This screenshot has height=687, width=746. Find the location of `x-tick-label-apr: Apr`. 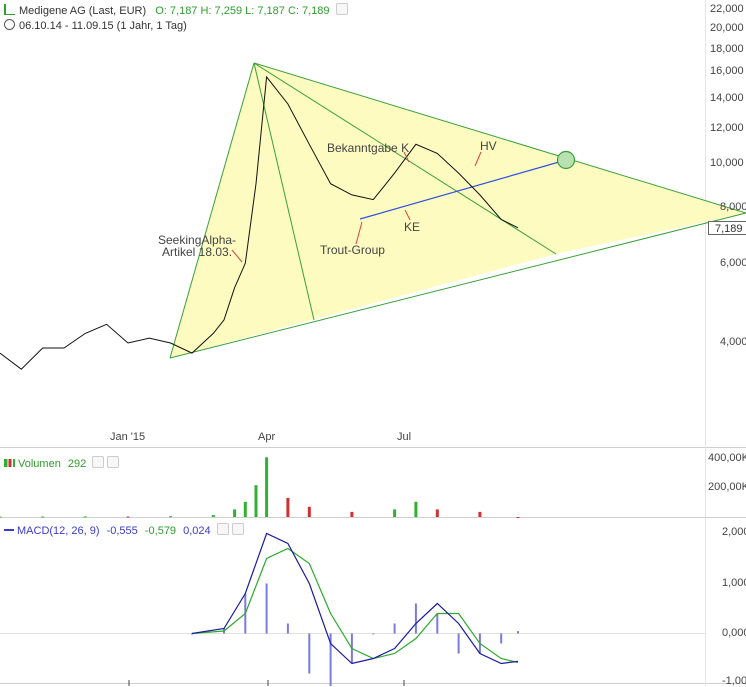

x-tick-label-apr: Apr is located at coordinates (267, 437).